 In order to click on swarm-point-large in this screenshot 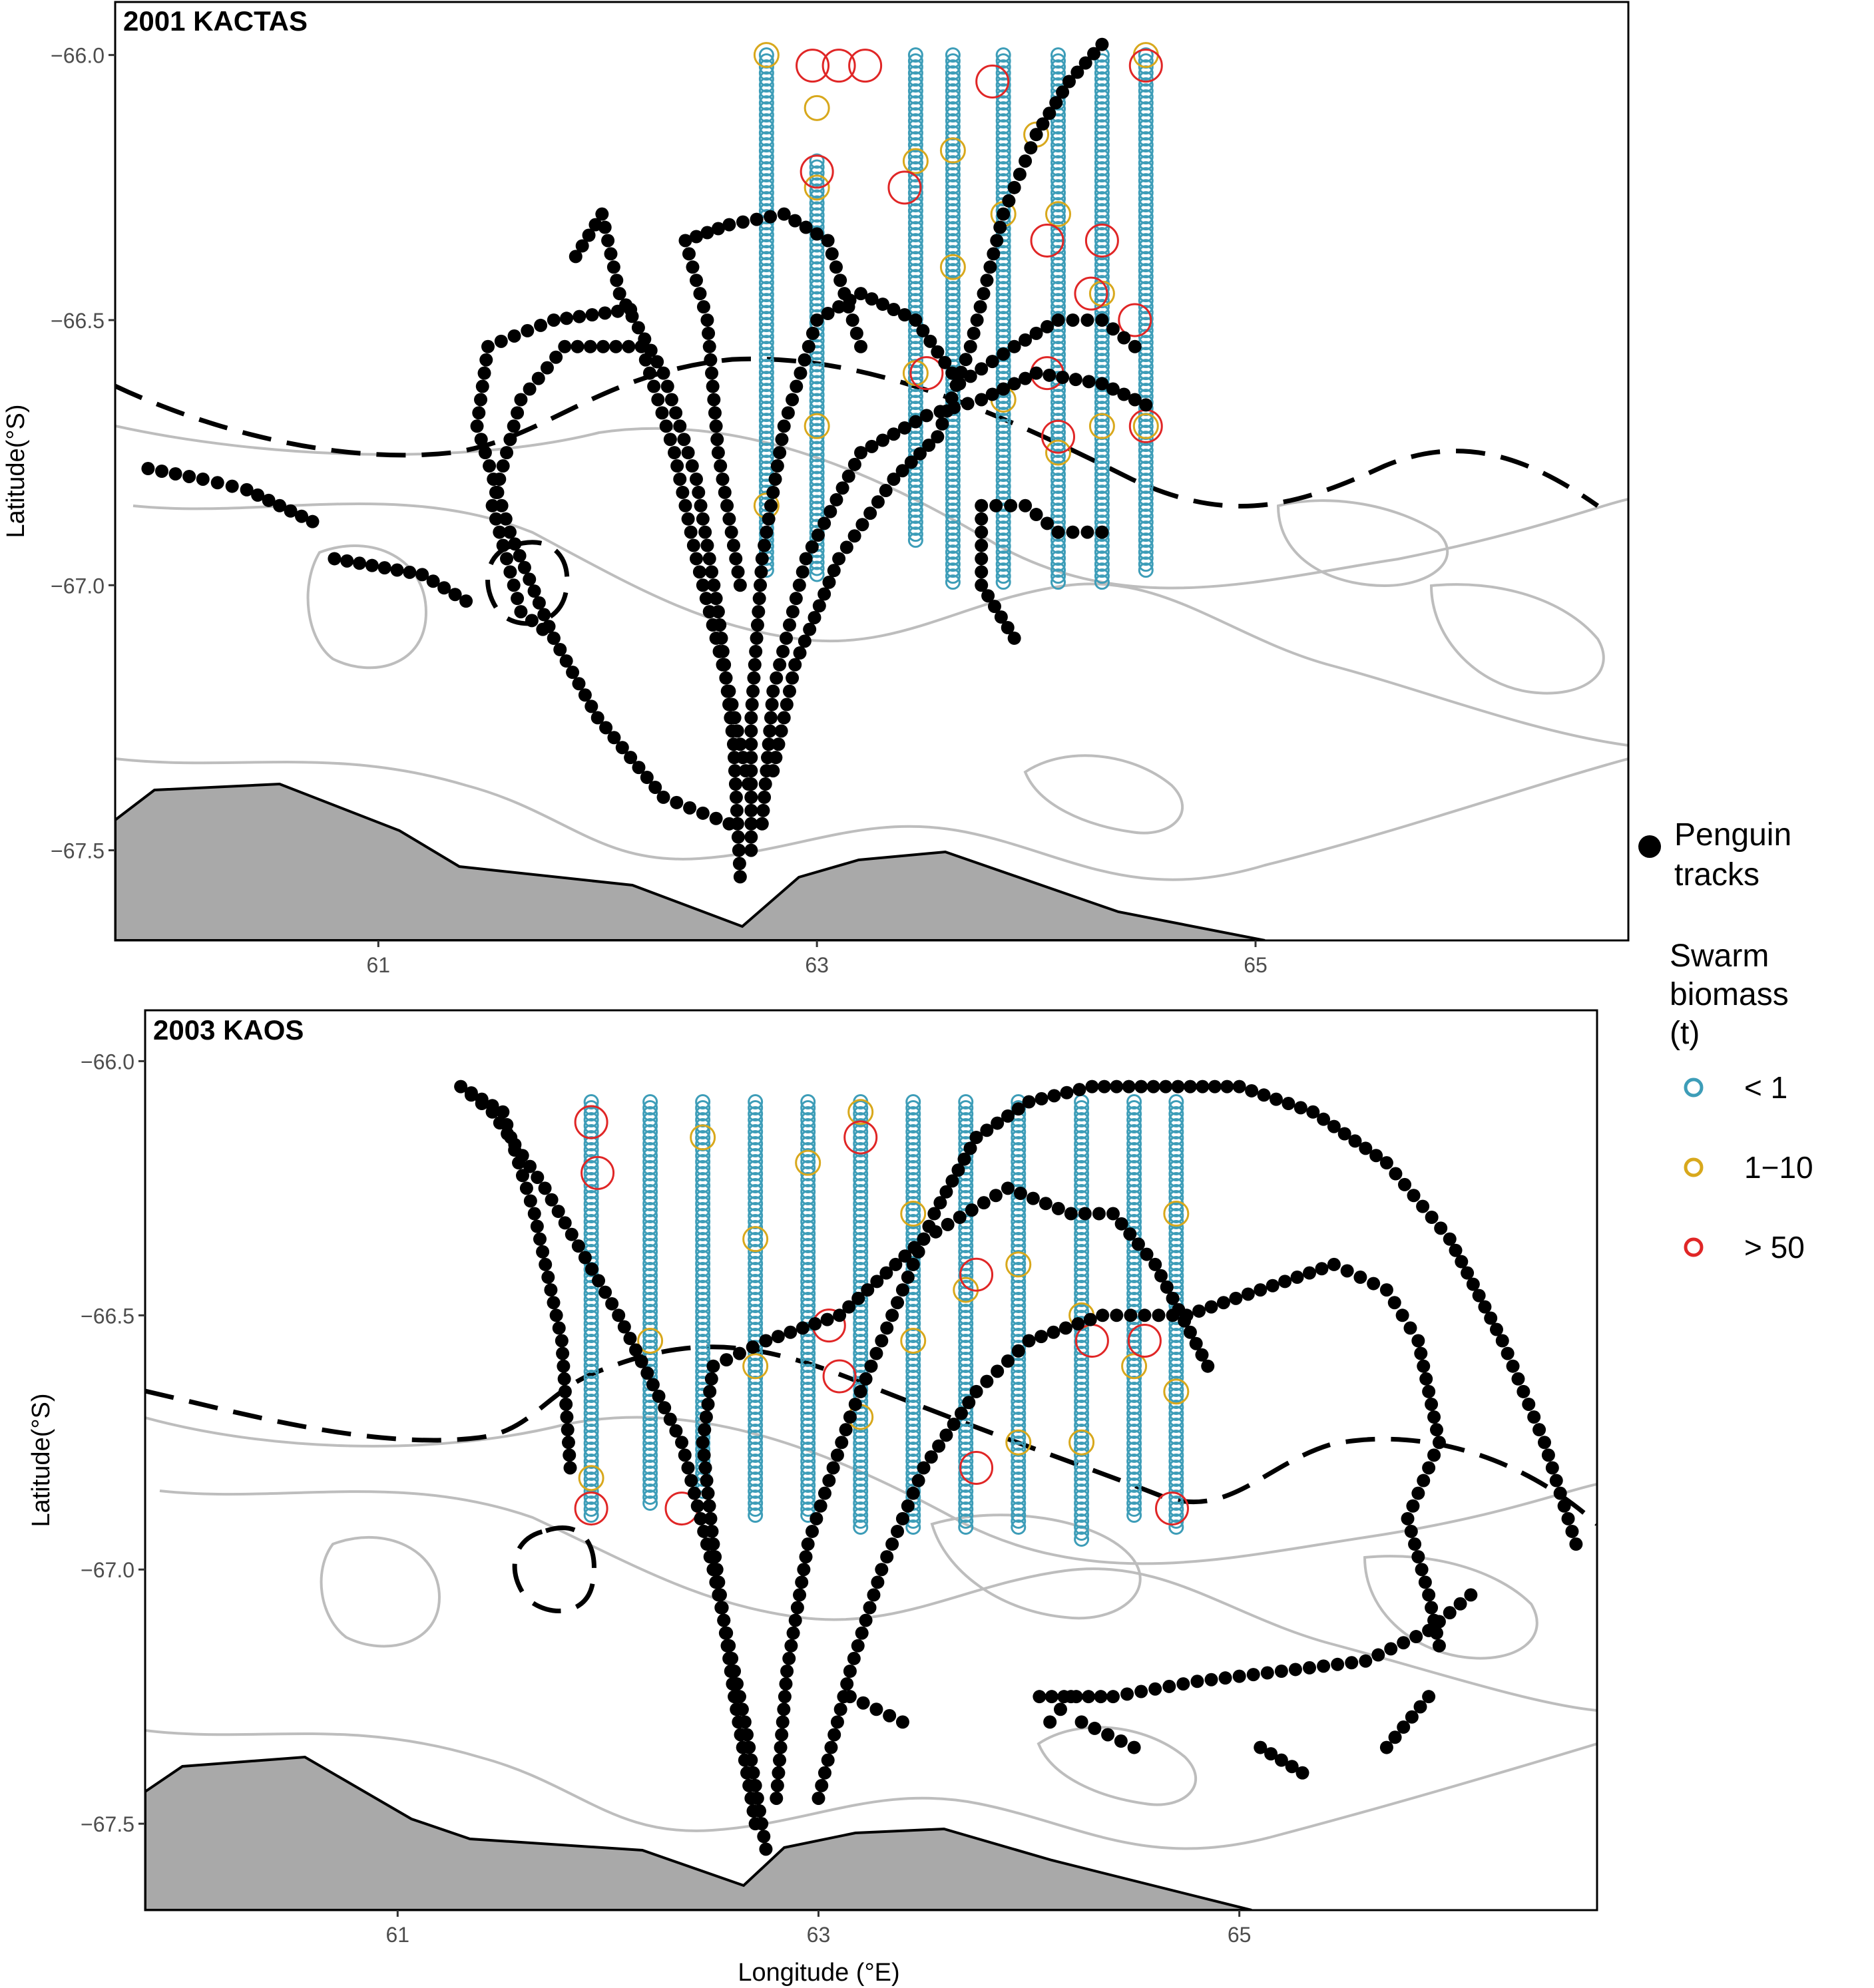, I will do `click(1135, 320)`.